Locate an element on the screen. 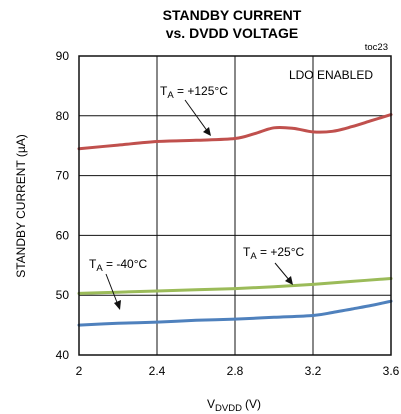  arrow-25c is located at coordinates (282, 272).